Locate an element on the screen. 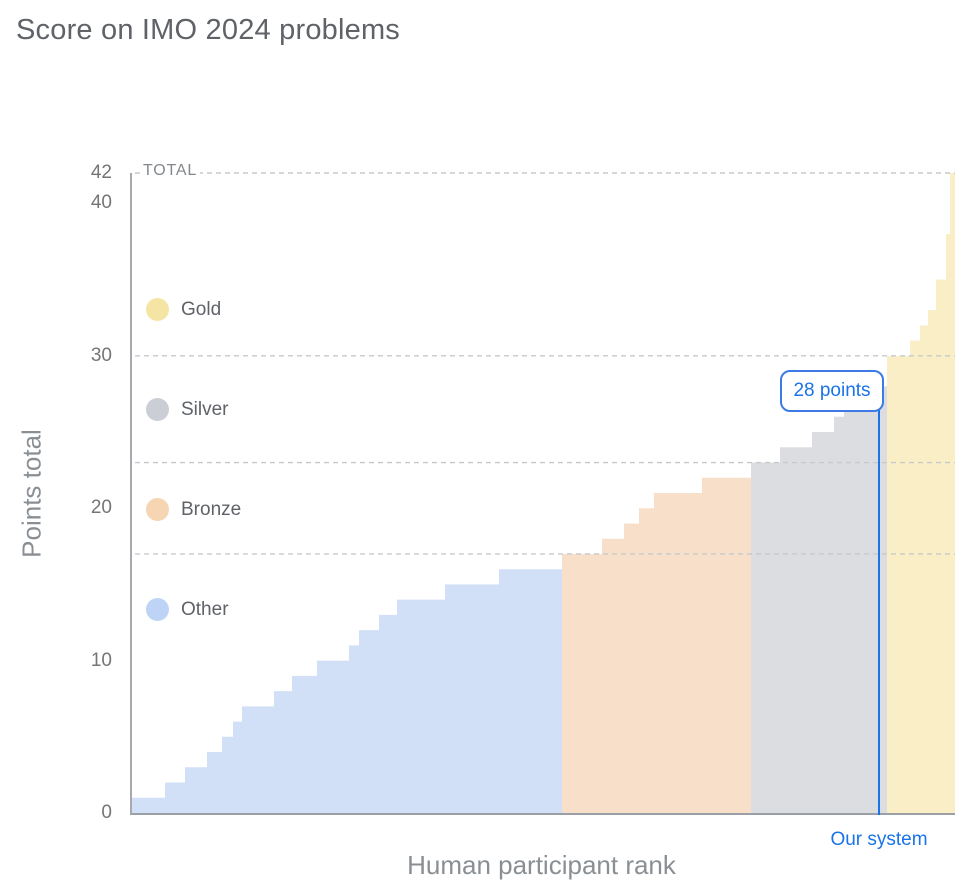 The image size is (973, 894). area-other is located at coordinates (347, 691).